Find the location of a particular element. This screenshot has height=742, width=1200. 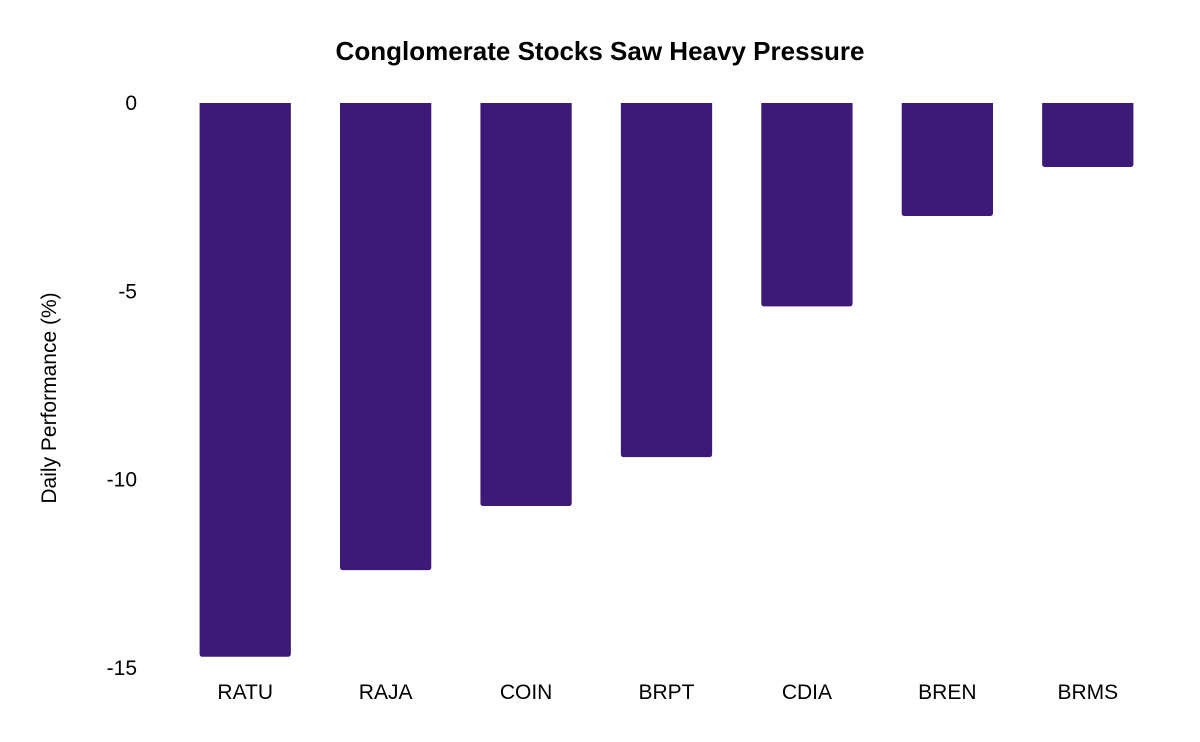

y-tick-label: -15 is located at coordinates (122, 668).